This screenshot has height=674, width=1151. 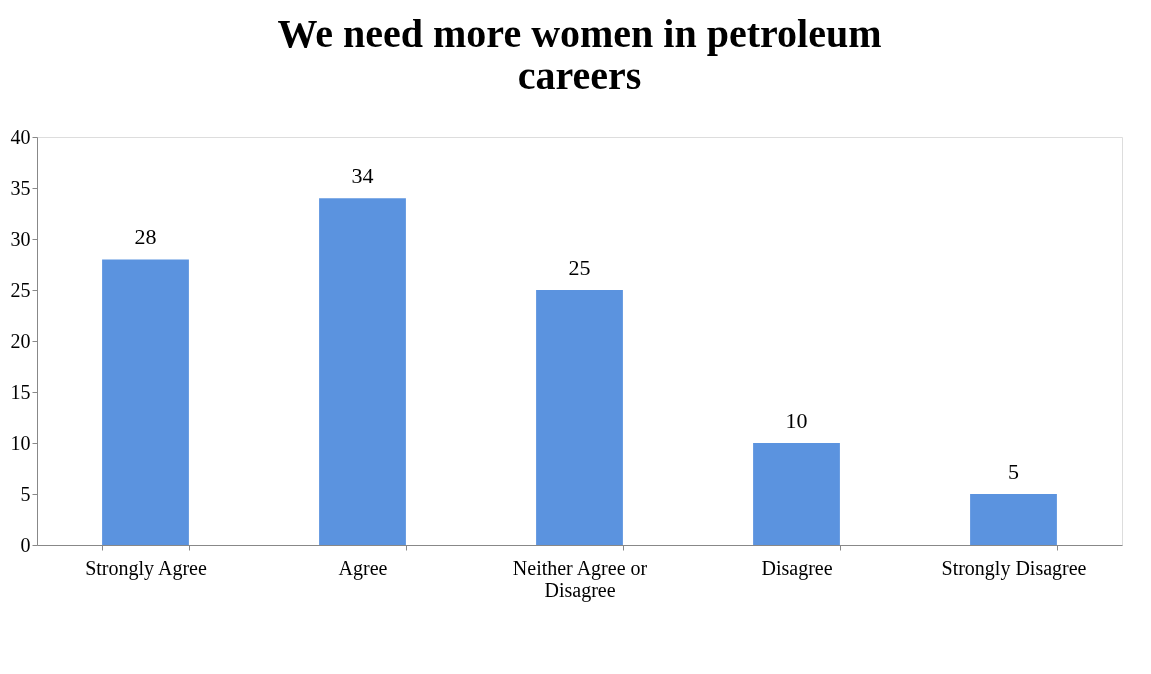 What do you see at coordinates (20, 340) in the screenshot?
I see `y-tick-label: 20` at bounding box center [20, 340].